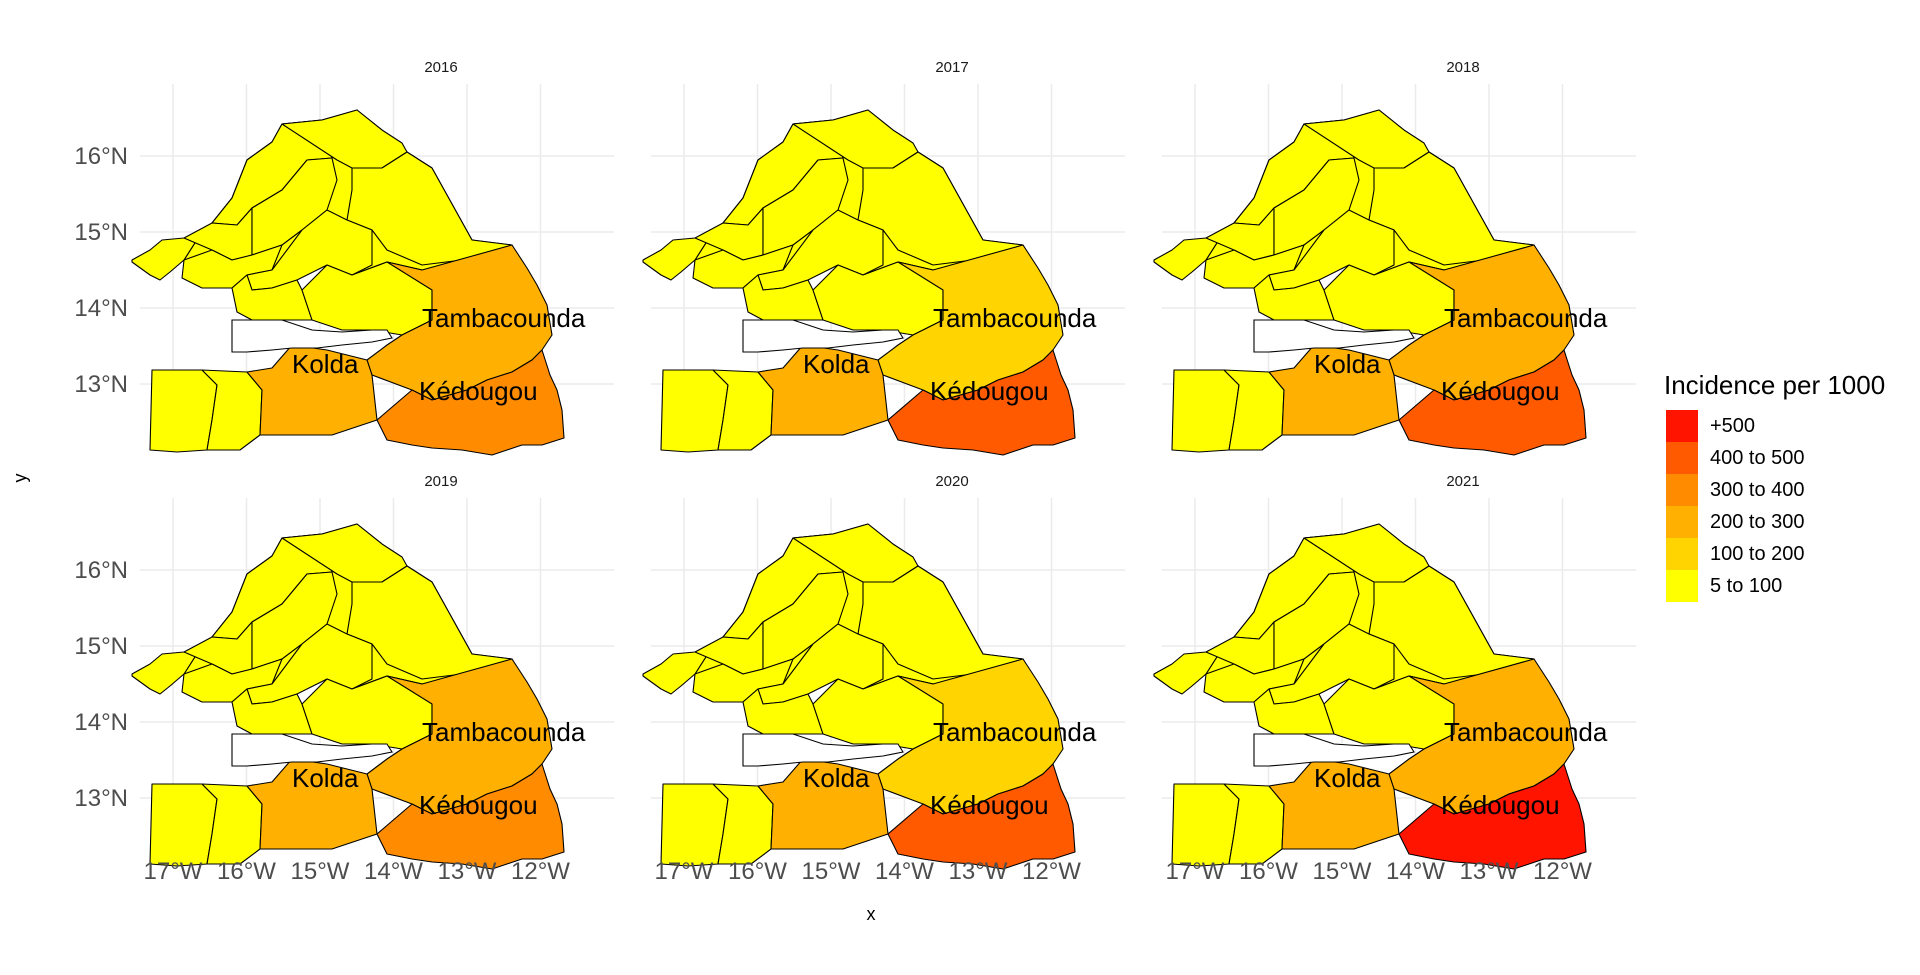 This screenshot has height=975, width=1920. What do you see at coordinates (1462, 481) in the screenshot?
I see `panel-title-2021: 2021` at bounding box center [1462, 481].